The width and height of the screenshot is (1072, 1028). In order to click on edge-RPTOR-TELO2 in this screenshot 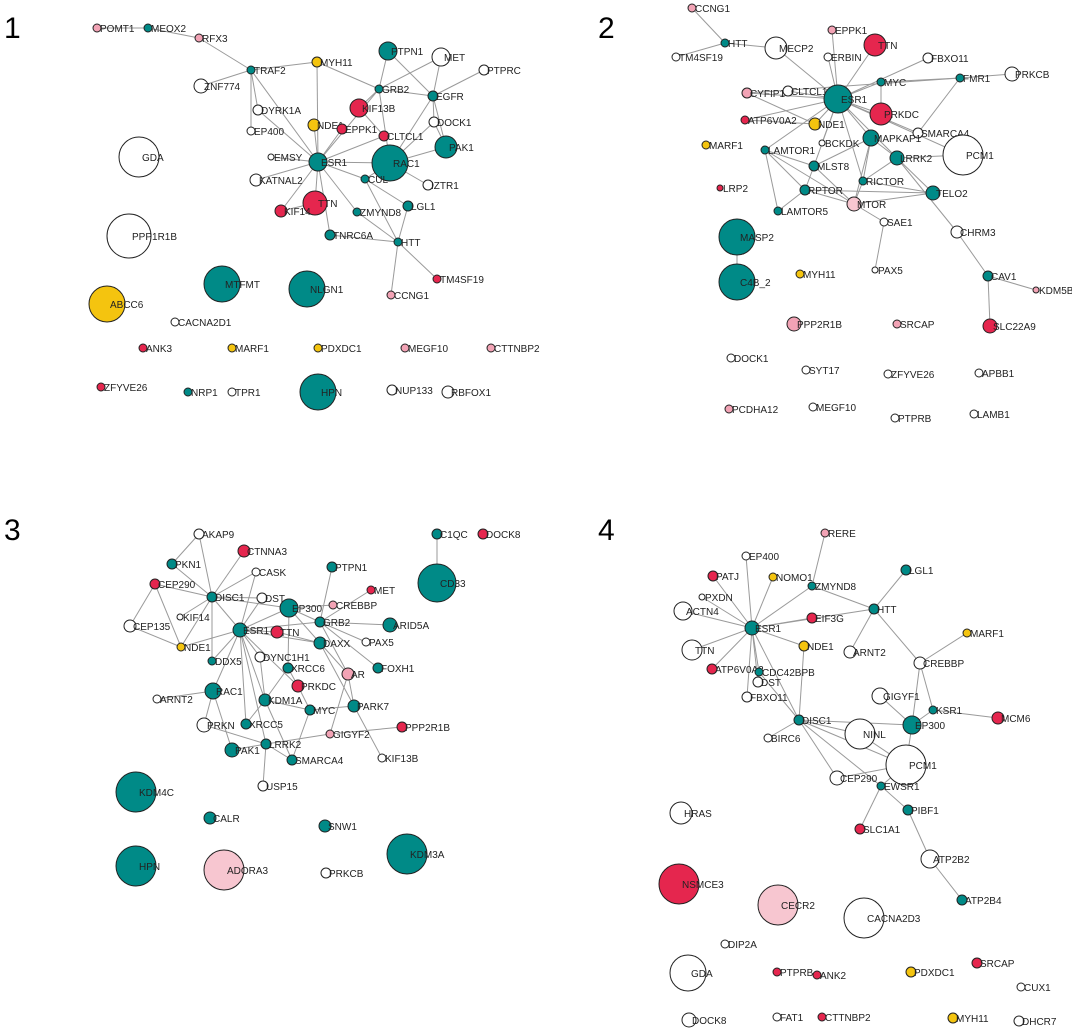, I will do `click(869, 191)`.